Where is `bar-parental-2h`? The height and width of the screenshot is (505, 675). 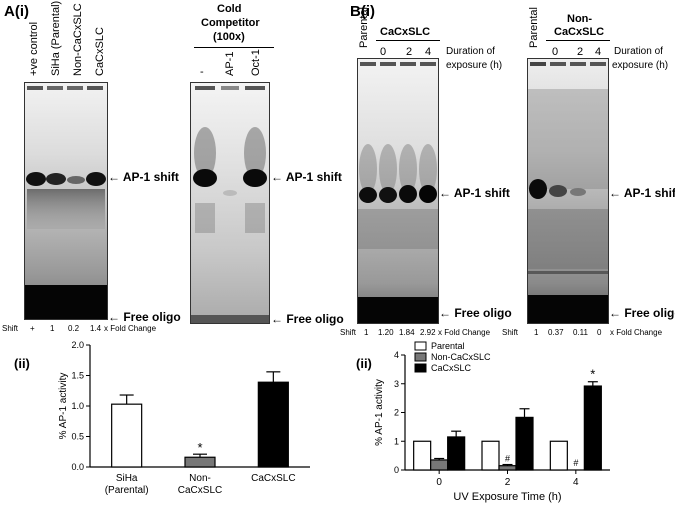 bar-parental-2h is located at coordinates (490, 455).